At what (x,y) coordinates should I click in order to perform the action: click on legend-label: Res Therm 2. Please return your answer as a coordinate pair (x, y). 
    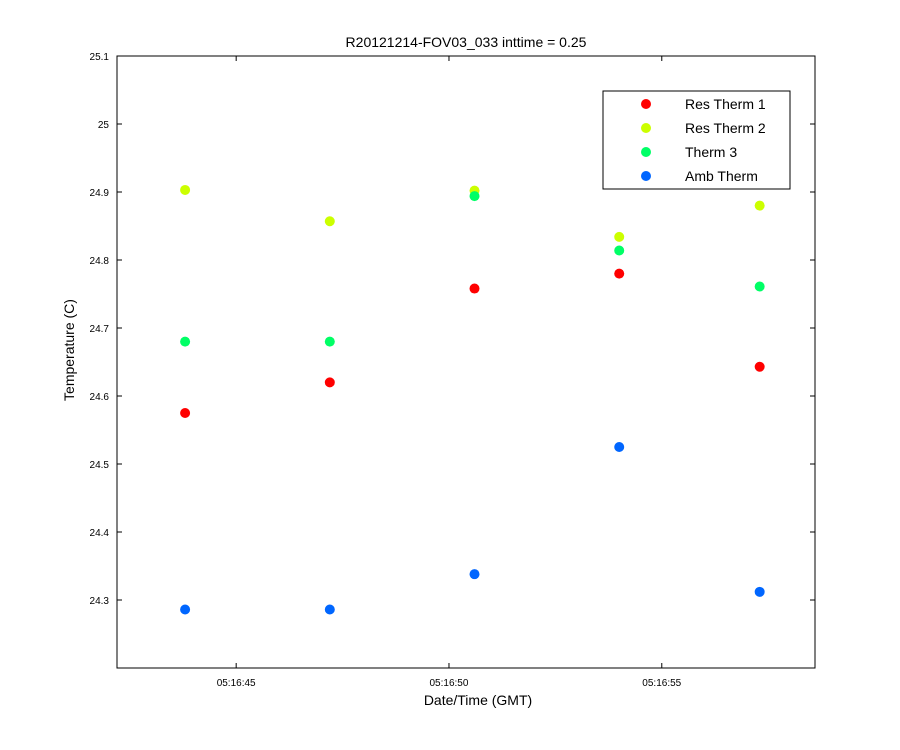
    Looking at the image, I should click on (725, 128).